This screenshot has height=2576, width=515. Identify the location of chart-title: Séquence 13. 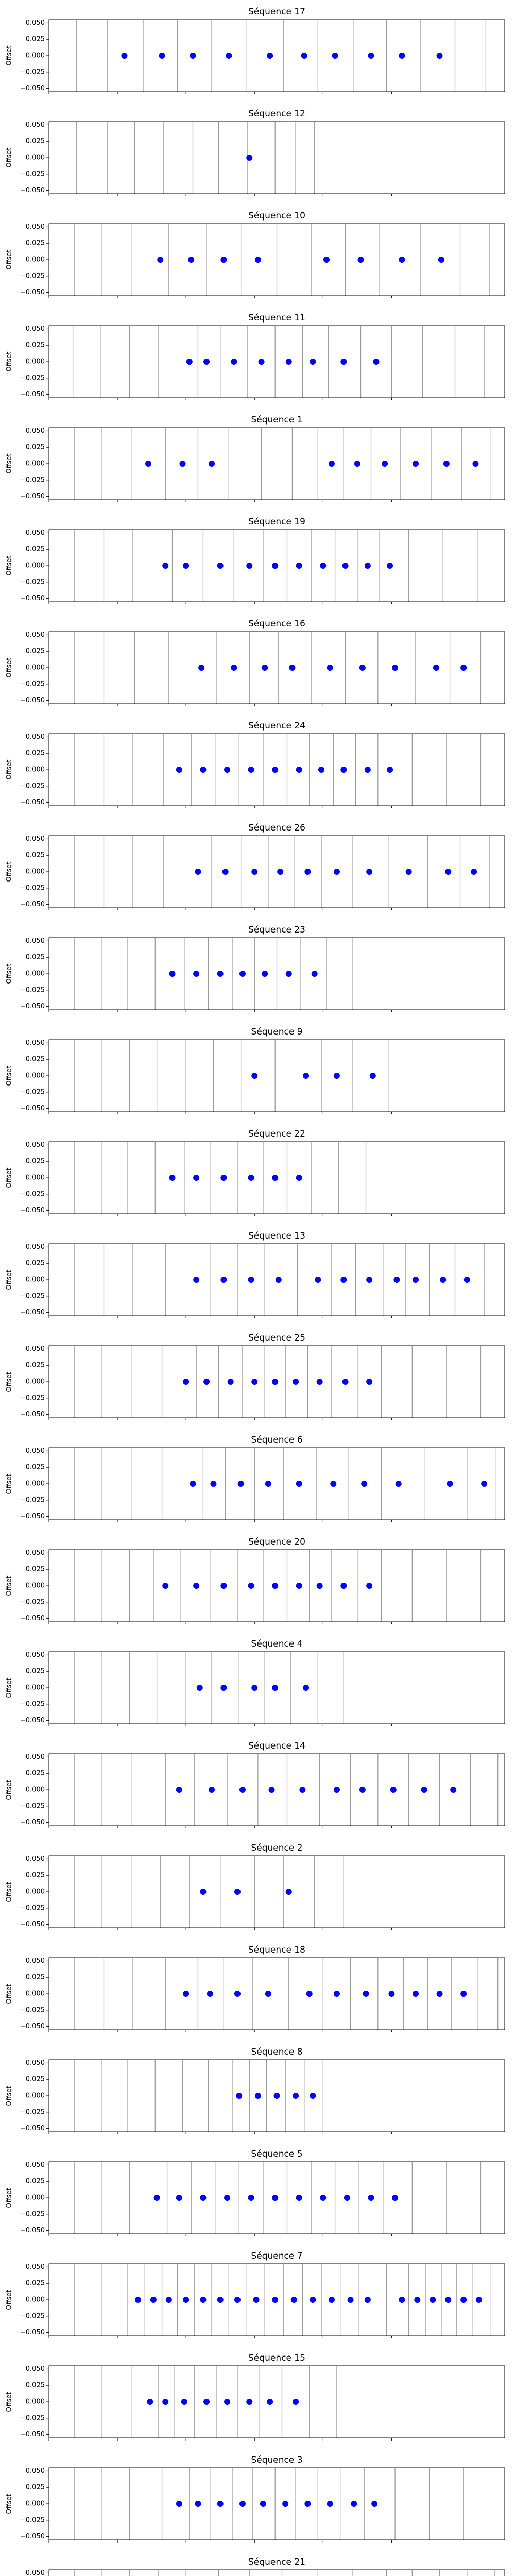
(276, 1236).